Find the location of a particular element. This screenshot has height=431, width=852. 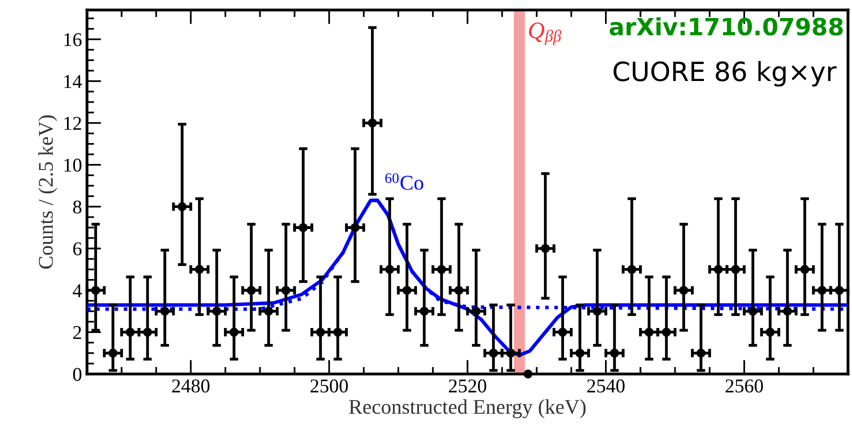

x-tick-label: 2480 is located at coordinates (191, 386).